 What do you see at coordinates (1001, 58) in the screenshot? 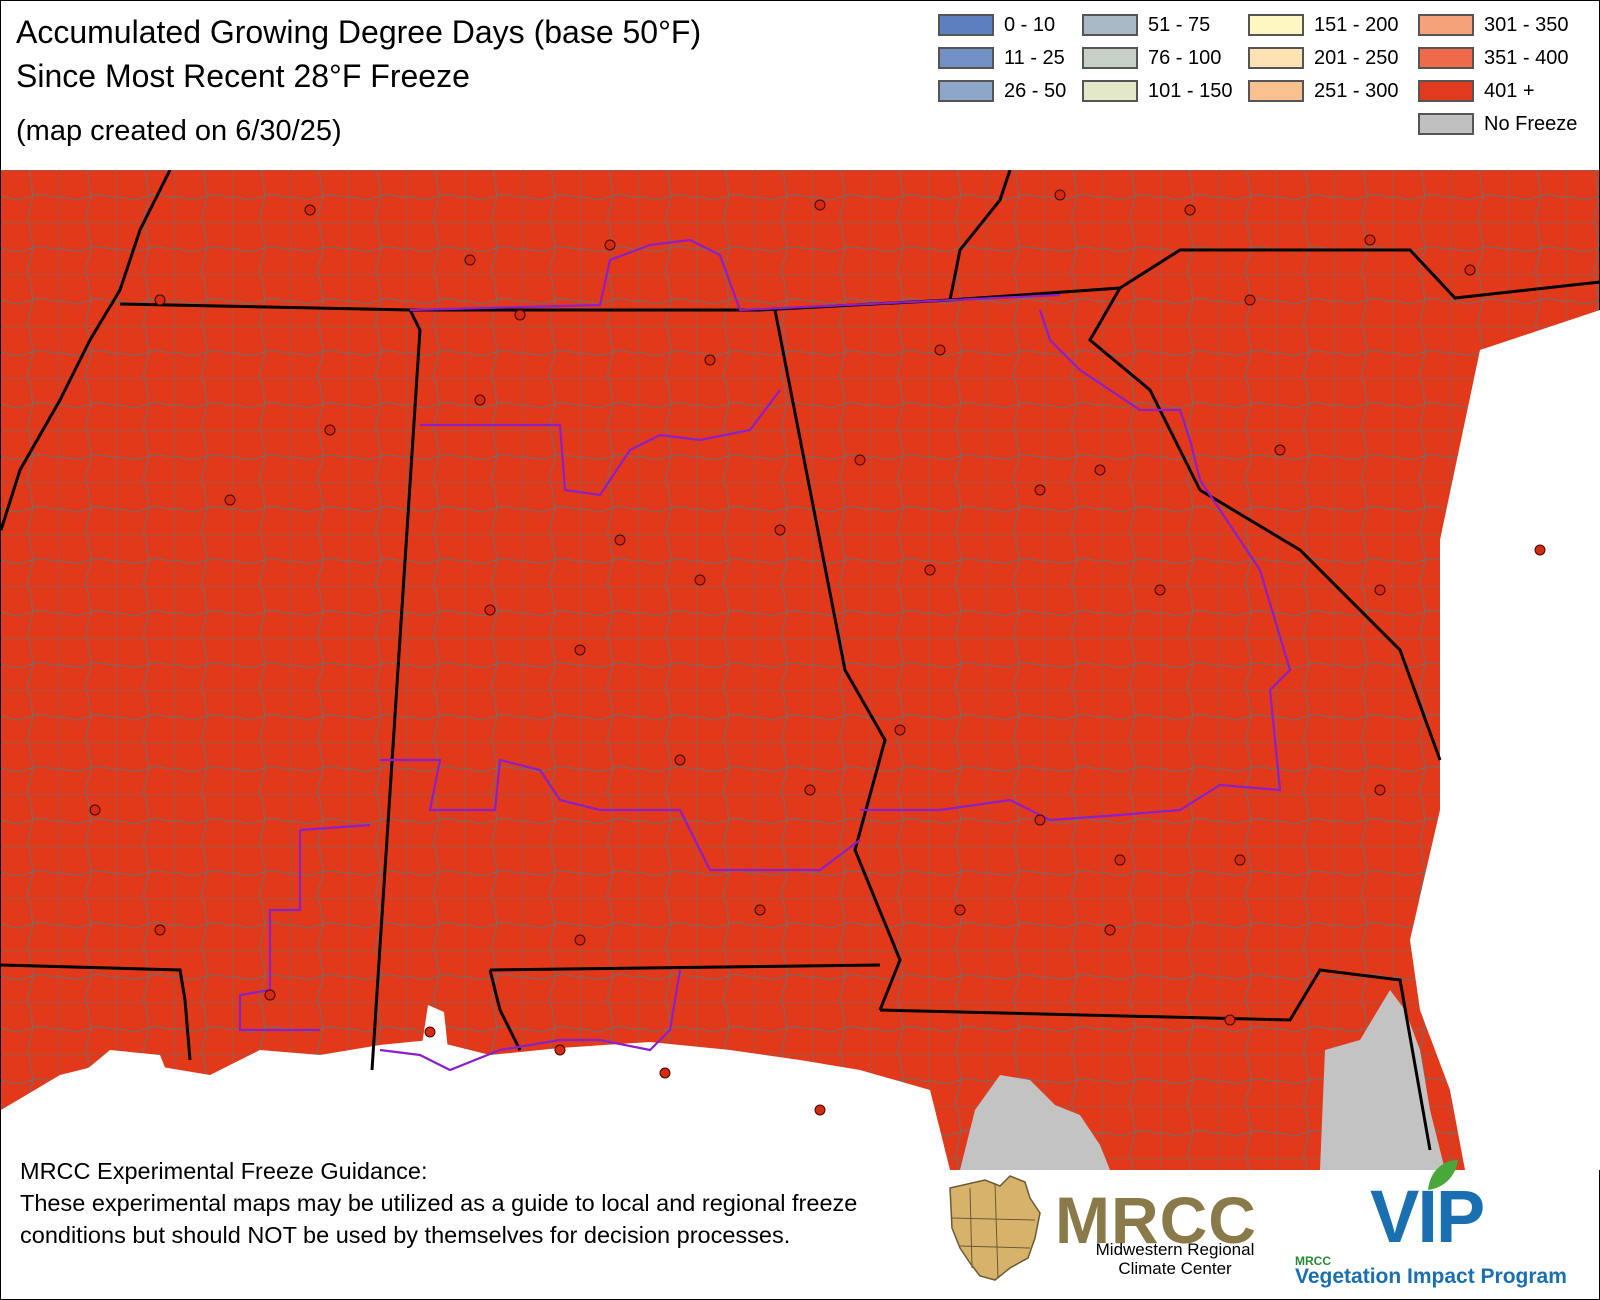
I see `legend-item: 11 - 25` at bounding box center [1001, 58].